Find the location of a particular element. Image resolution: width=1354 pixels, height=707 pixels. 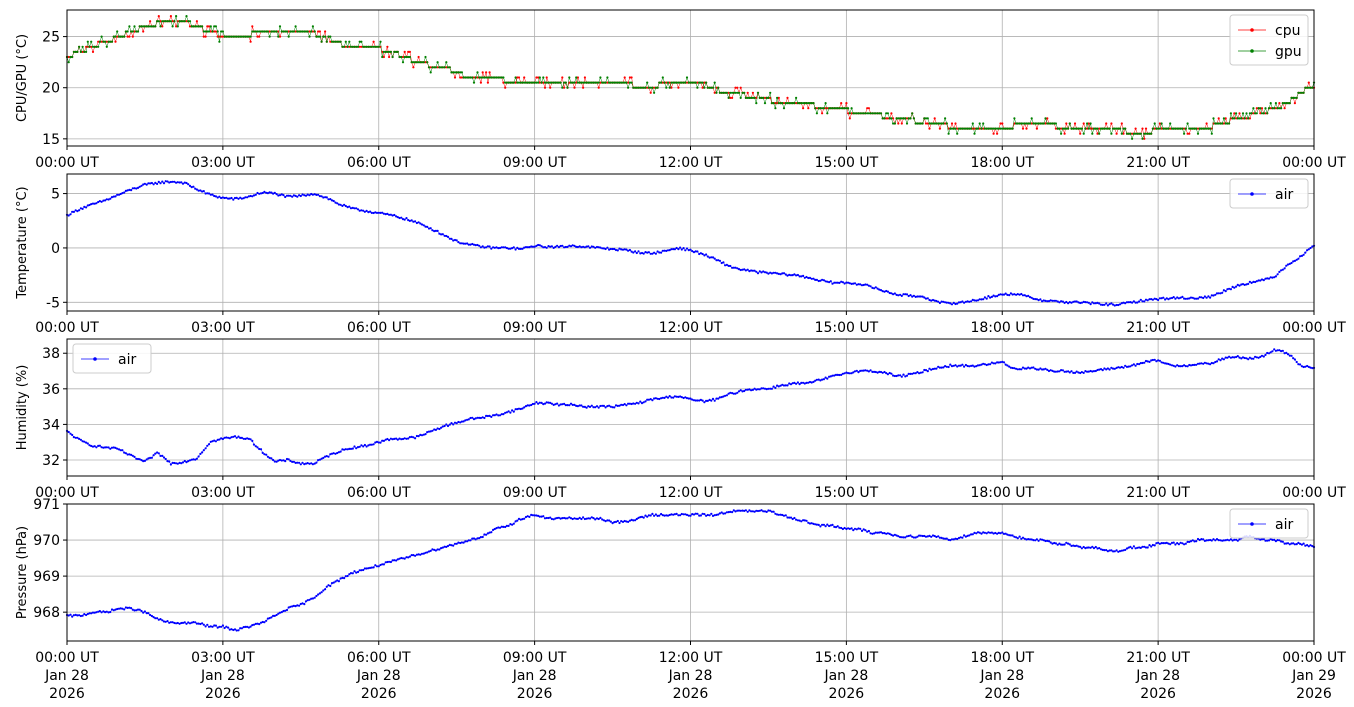

x-tick-label: 03:00 UT is located at coordinates (223, 493).